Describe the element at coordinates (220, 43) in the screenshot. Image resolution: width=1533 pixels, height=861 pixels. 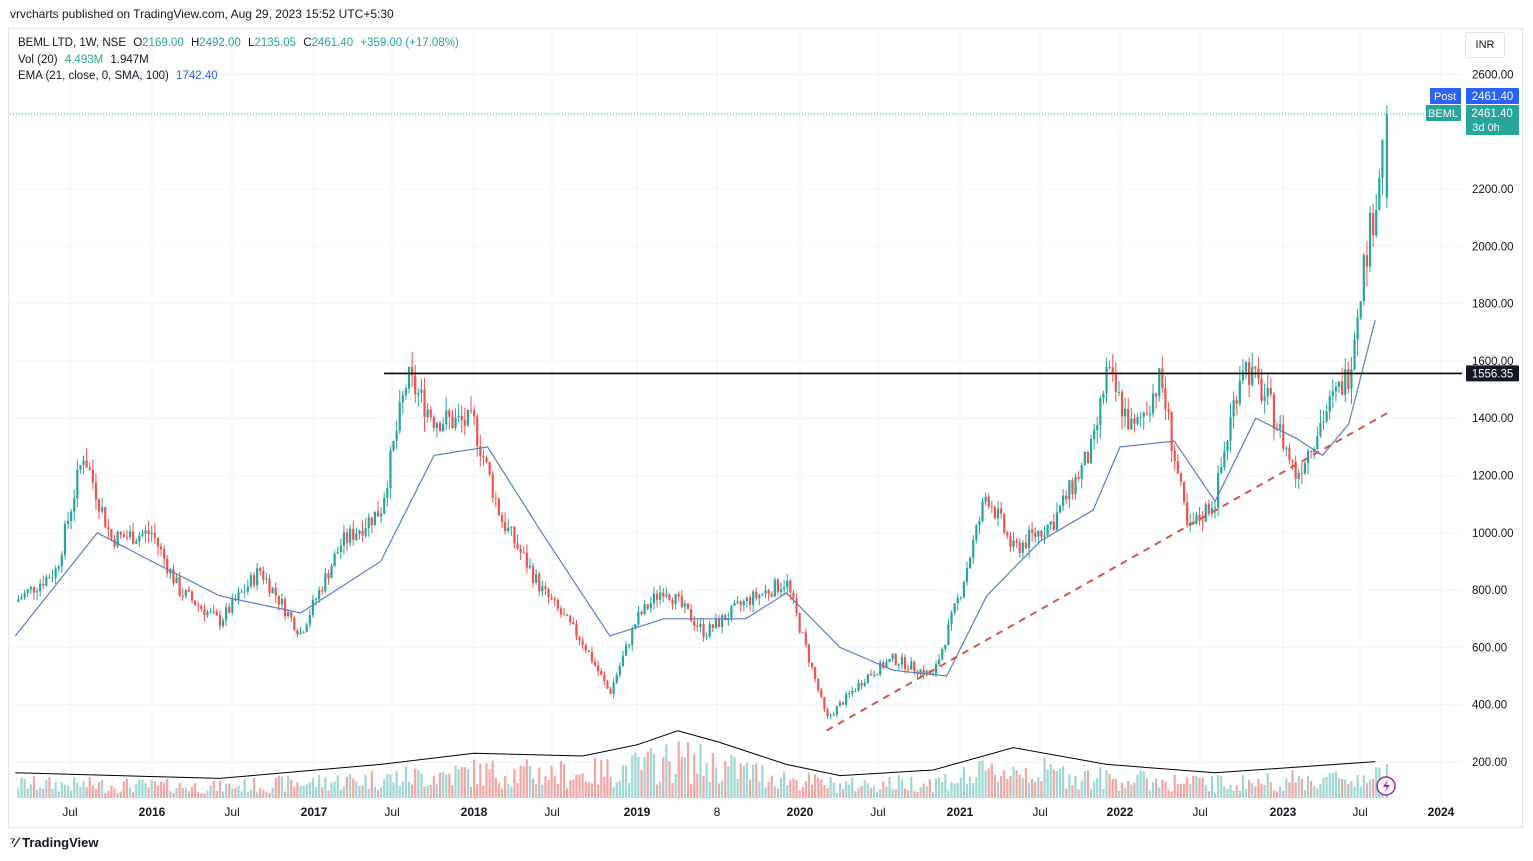
I see `high-value: 2492.00` at that location.